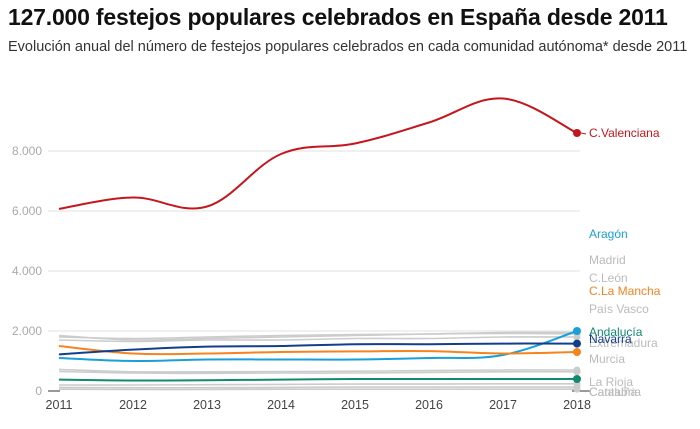 Image resolution: width=700 pixels, height=429 pixels. I want to click on series-line-navarra, so click(318, 349).